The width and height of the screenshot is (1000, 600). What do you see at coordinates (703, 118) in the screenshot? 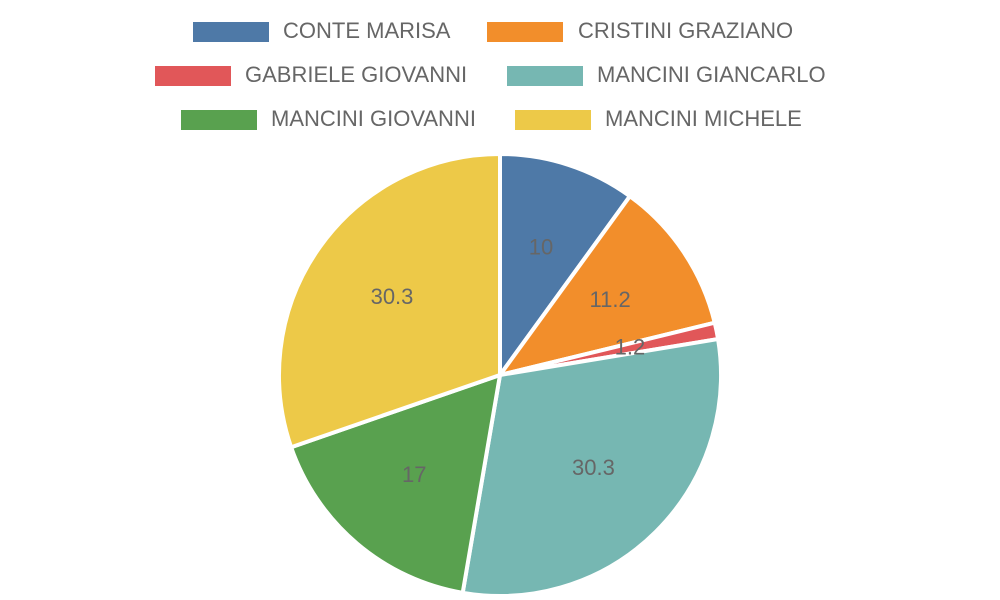
I see `legend-label: MANCINI MICHELE` at bounding box center [703, 118].